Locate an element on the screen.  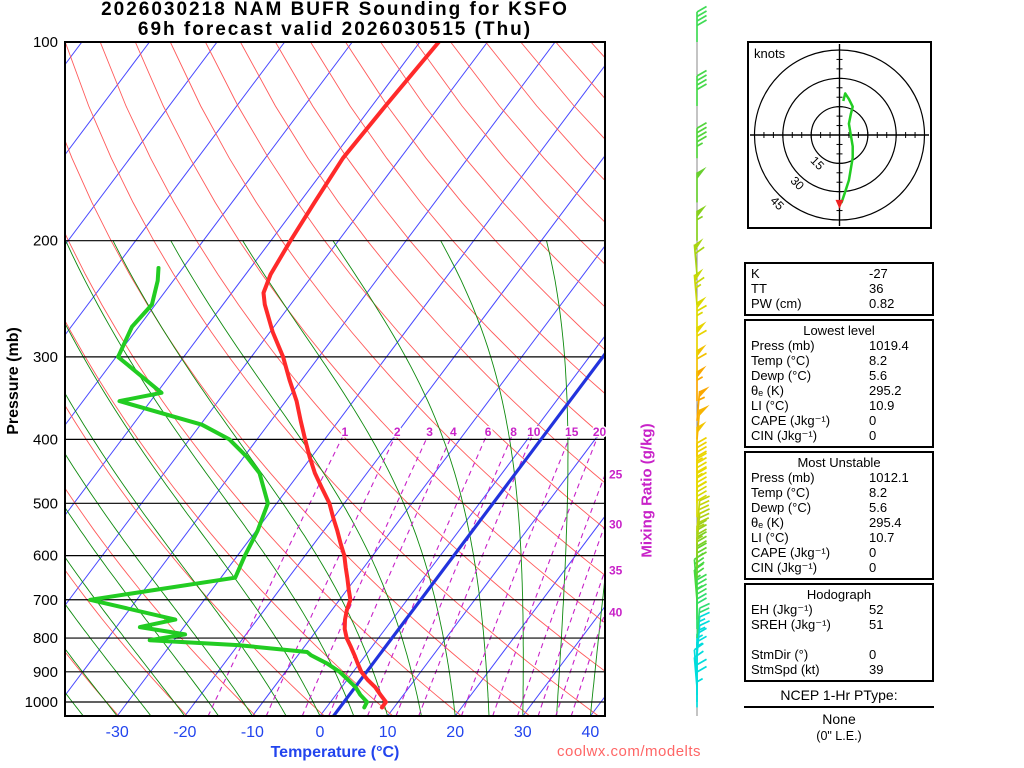
hodograph-units-label: knots is located at coordinates (770, 53).